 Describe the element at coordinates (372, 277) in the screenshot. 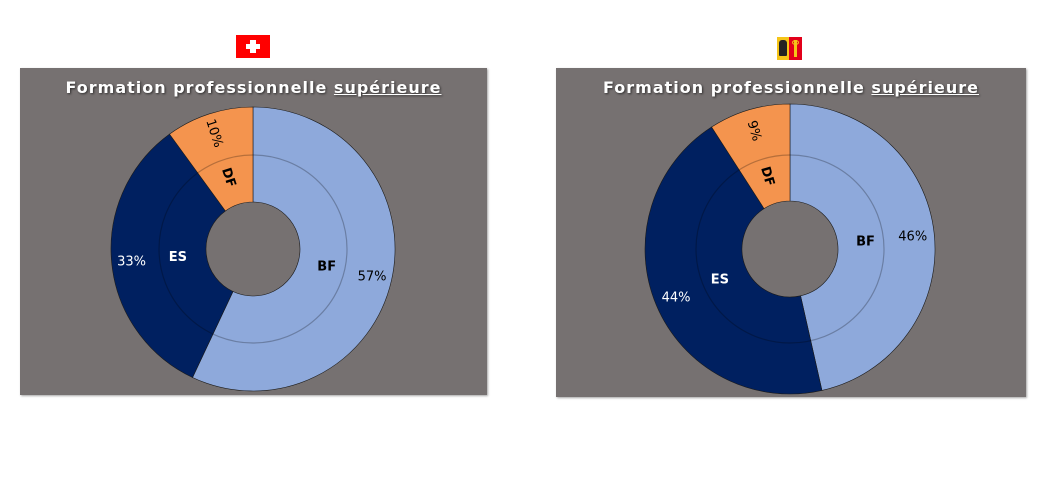

I see `segment-percent: 57%` at that location.